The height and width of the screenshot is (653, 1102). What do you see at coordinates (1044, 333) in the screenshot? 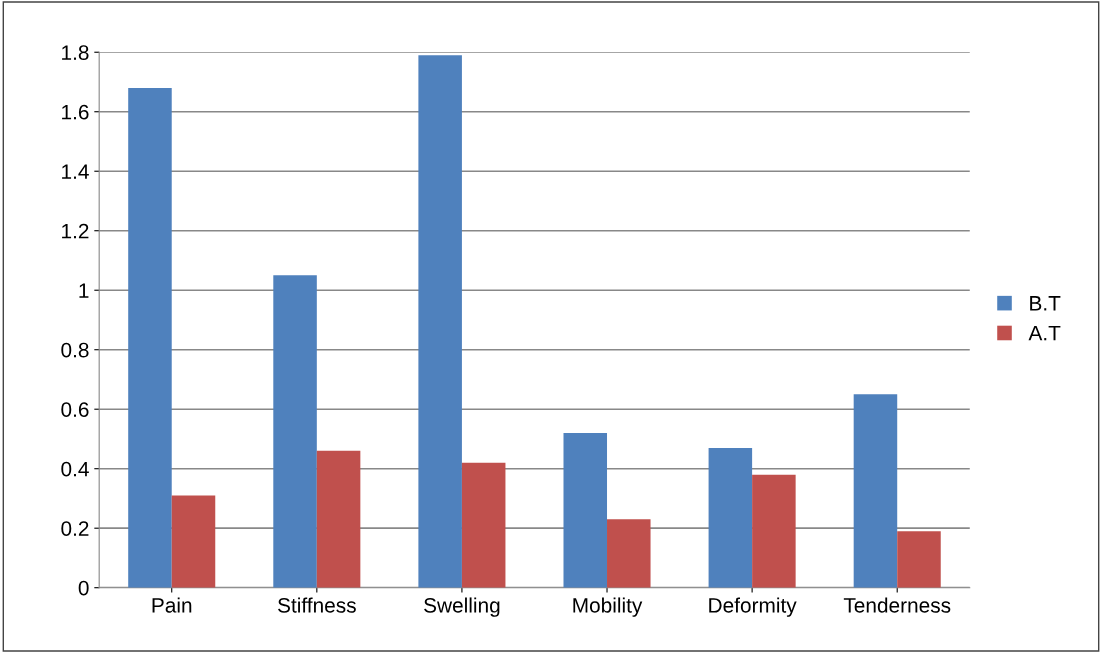
I see `legend-label: A.T` at bounding box center [1044, 333].